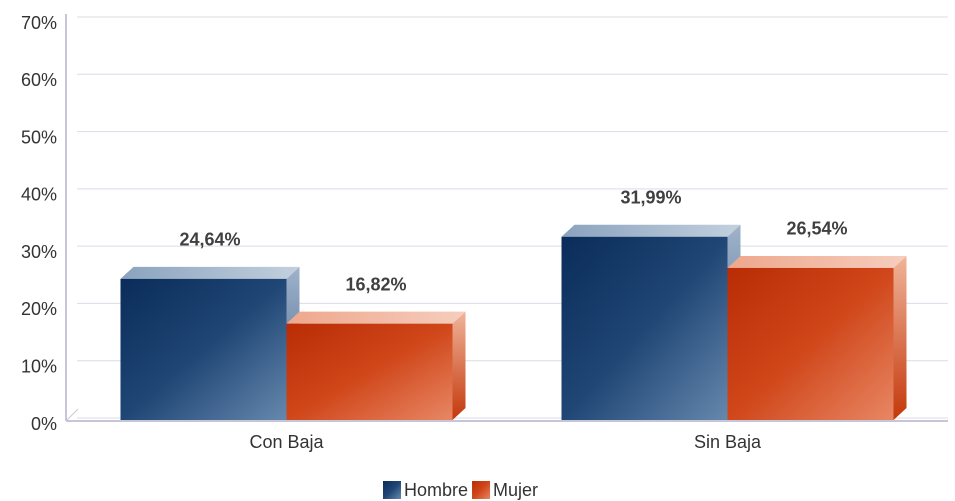 The image size is (955, 501). What do you see at coordinates (39, 366) in the screenshot?
I see `y-tick-label: 10%` at bounding box center [39, 366].